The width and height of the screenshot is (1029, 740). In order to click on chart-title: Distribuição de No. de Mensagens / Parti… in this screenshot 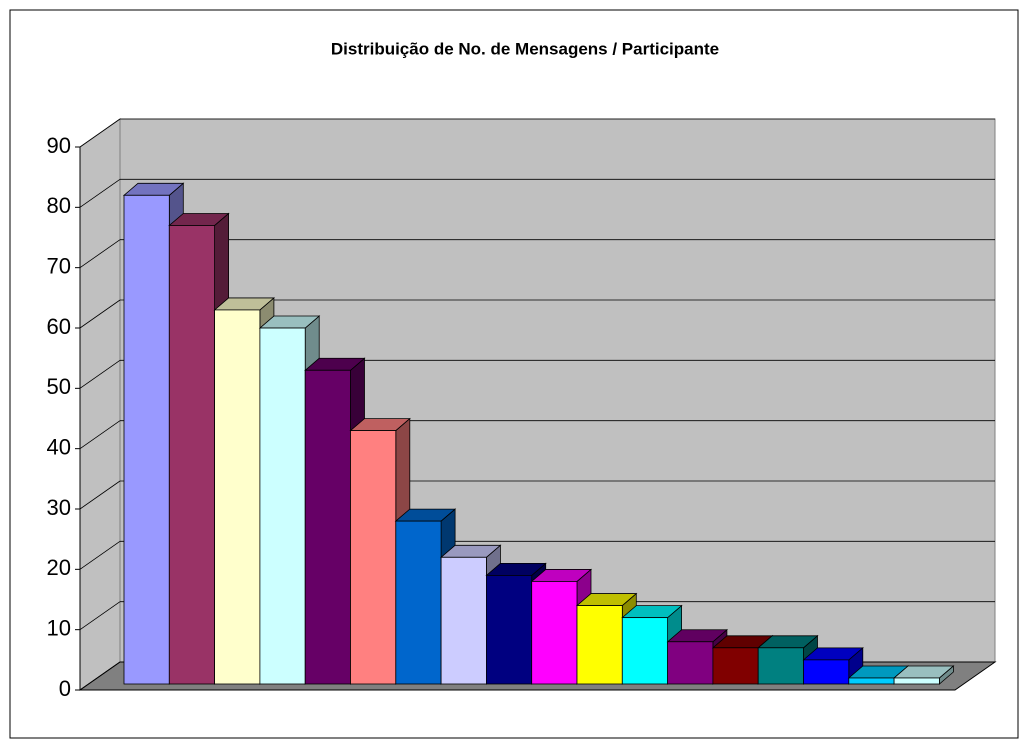, I will do `click(525, 48)`.